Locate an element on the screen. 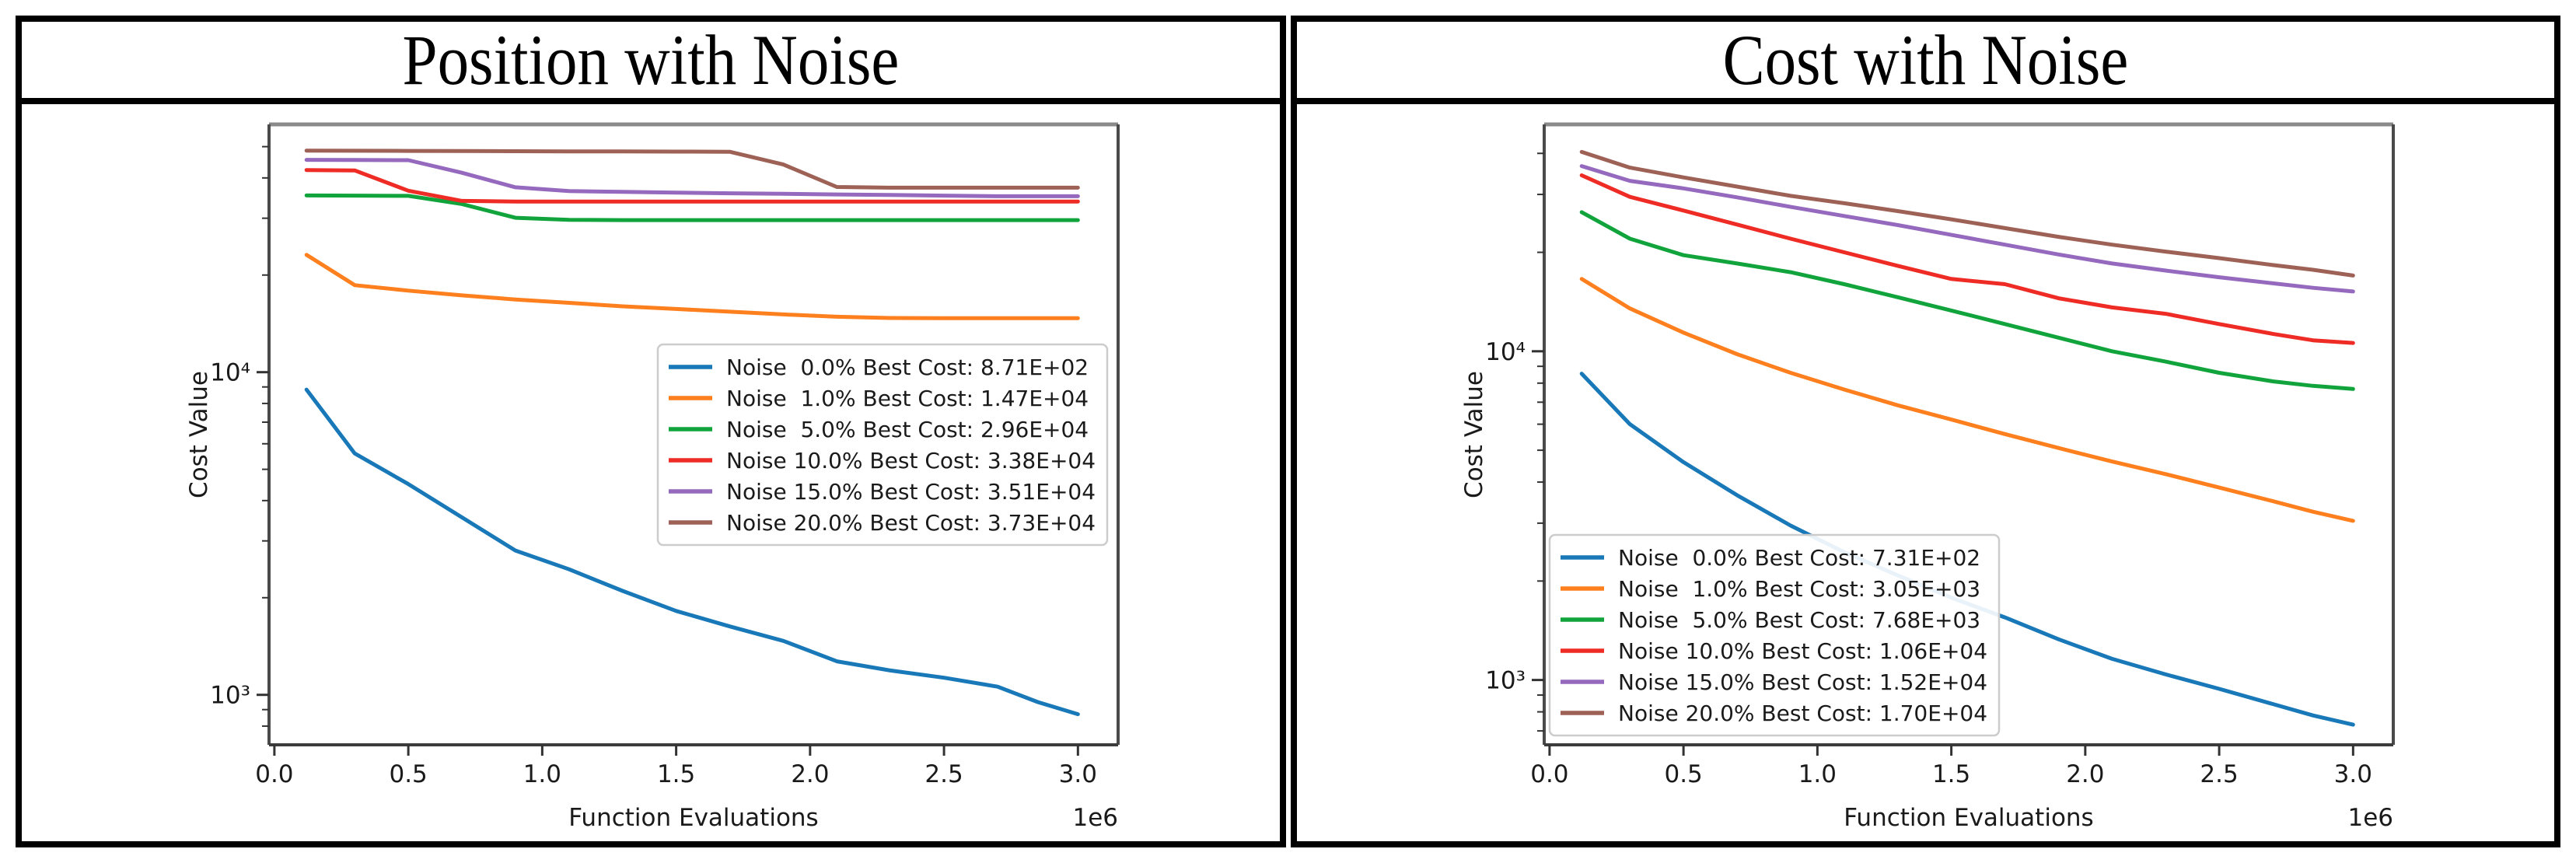 The width and height of the screenshot is (2576, 863). legend-entry-label-5: Noise 20.0% Best Cost: 3.73E+04 is located at coordinates (911, 523).